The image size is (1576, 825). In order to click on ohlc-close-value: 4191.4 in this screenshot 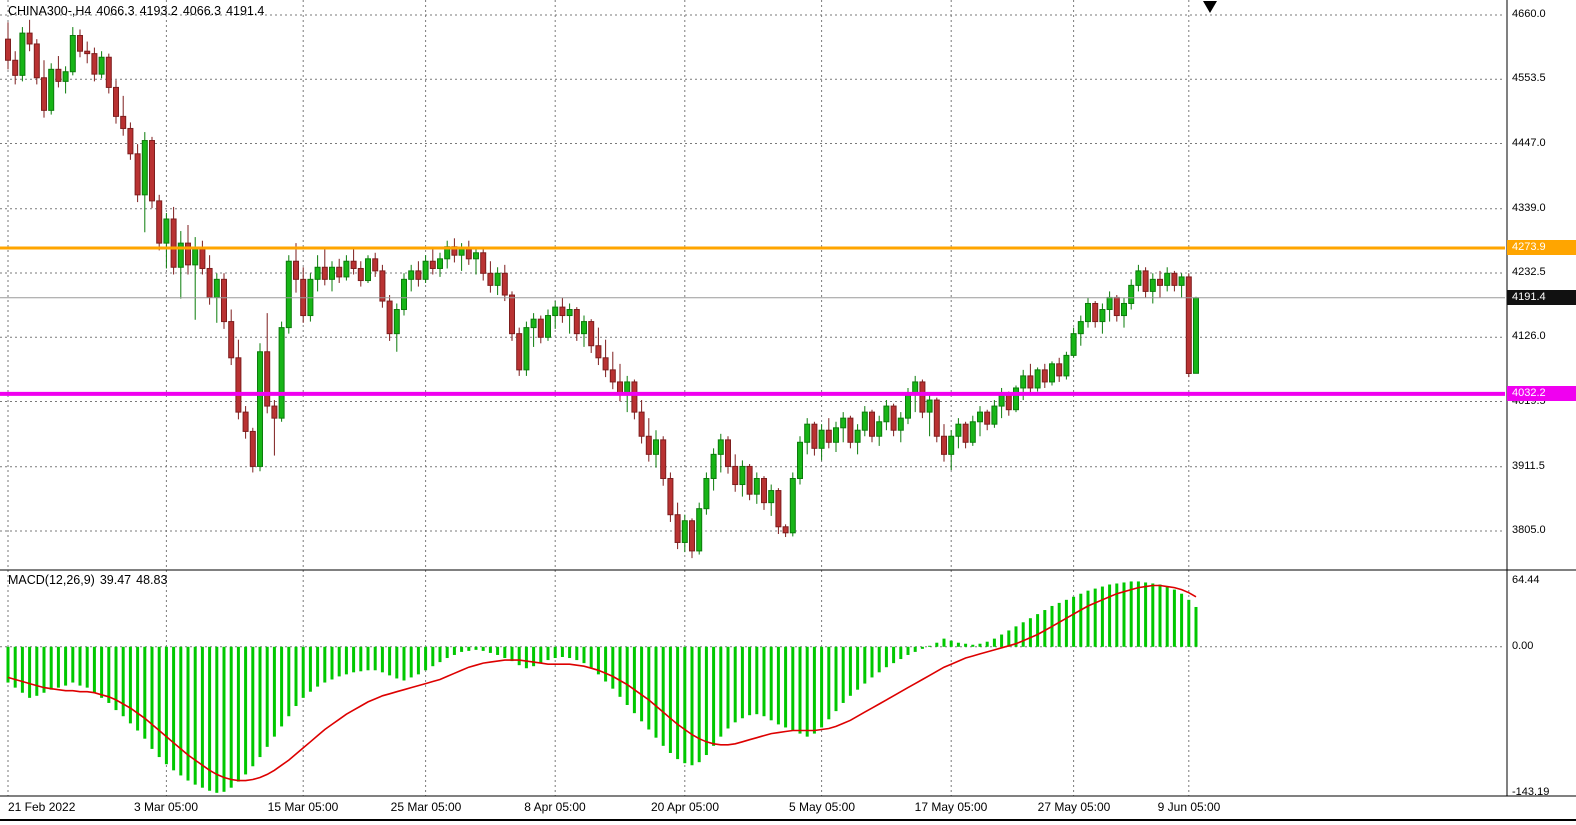, I will do `click(245, 11)`.